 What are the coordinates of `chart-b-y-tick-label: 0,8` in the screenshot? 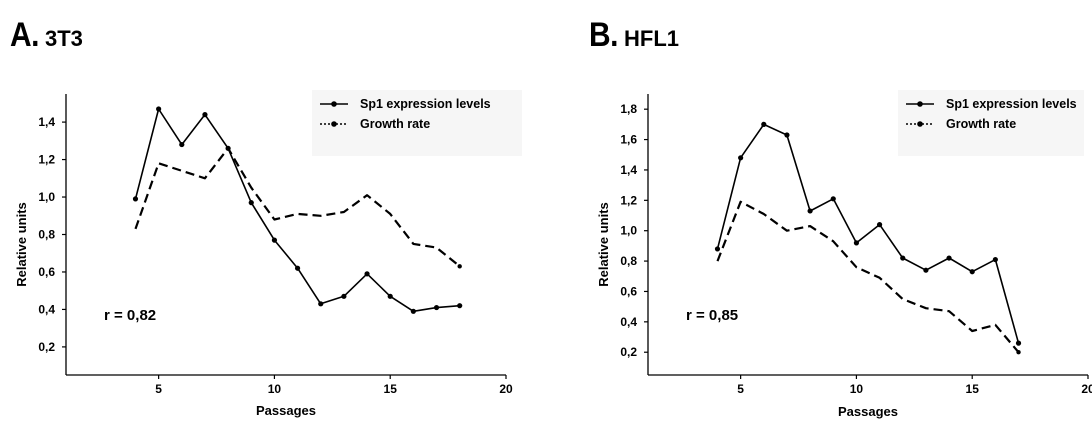 It's located at (628, 261).